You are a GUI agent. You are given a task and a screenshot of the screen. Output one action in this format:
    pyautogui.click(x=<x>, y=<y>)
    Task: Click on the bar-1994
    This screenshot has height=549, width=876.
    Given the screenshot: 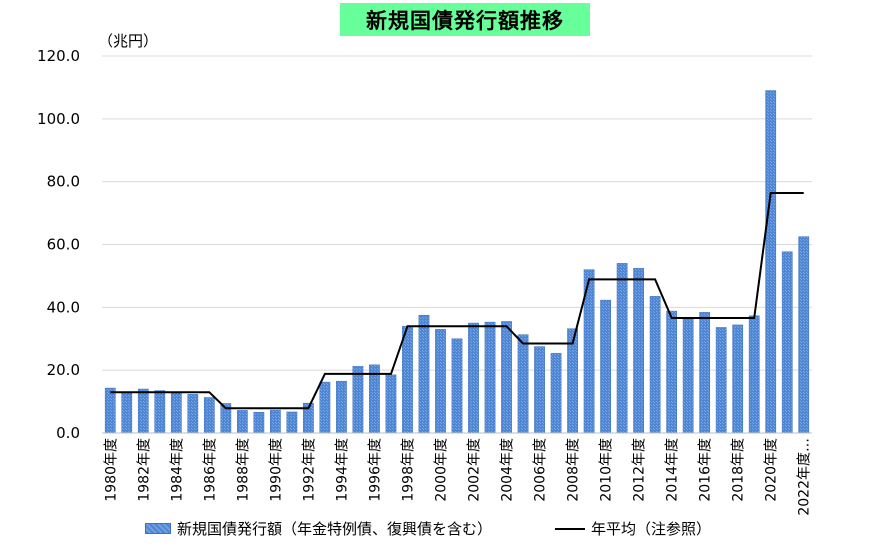 What is the action you would take?
    pyautogui.click(x=341, y=407)
    